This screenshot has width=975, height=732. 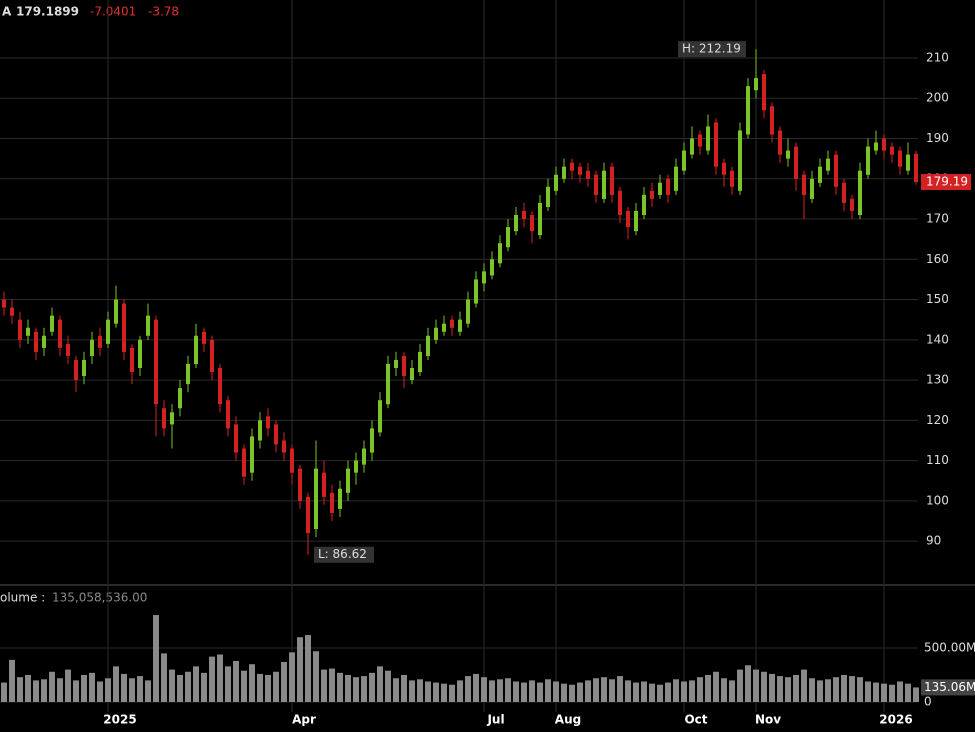 I want to click on y-tick-label: 160, so click(x=937, y=259).